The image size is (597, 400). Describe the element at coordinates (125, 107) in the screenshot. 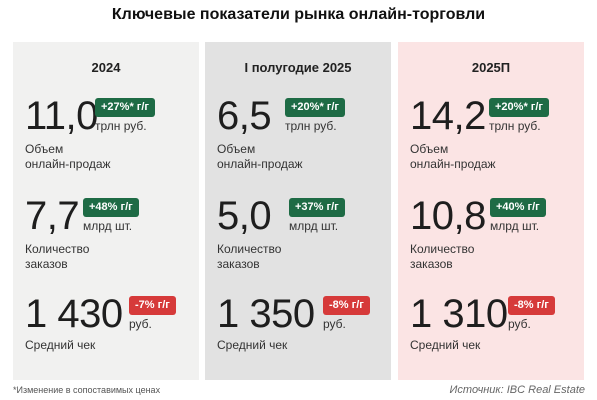

I see `growth-badge: +27%* г/г` at that location.